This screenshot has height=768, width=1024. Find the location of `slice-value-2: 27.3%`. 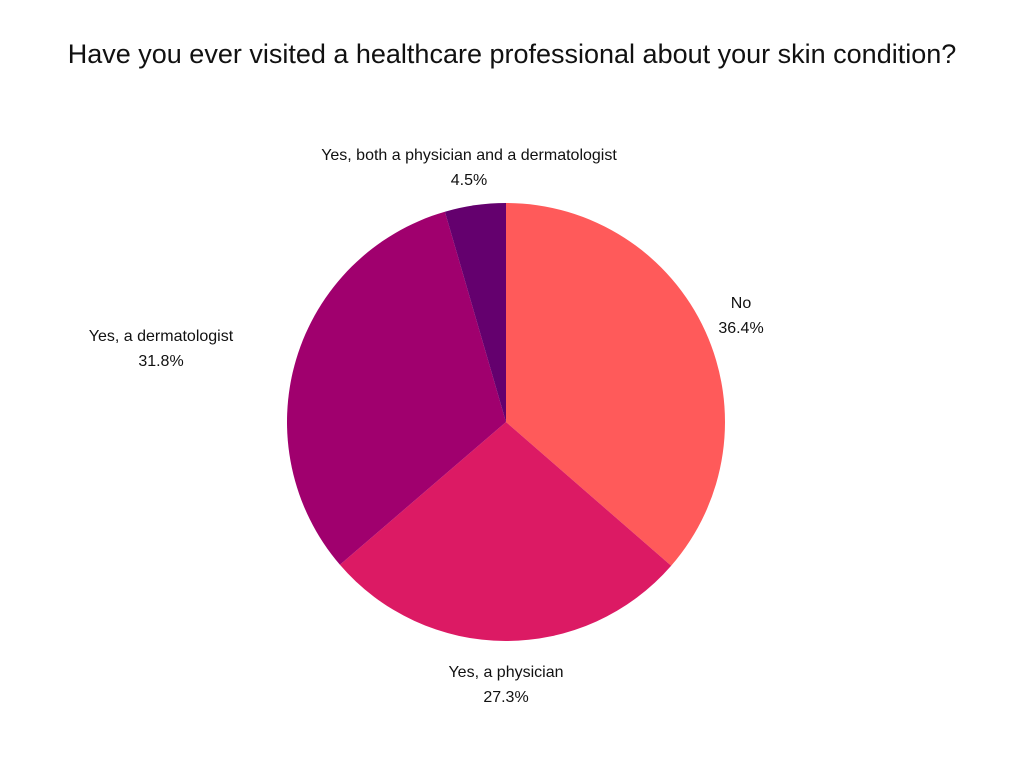

slice-value-2: 27.3% is located at coordinates (505, 697).